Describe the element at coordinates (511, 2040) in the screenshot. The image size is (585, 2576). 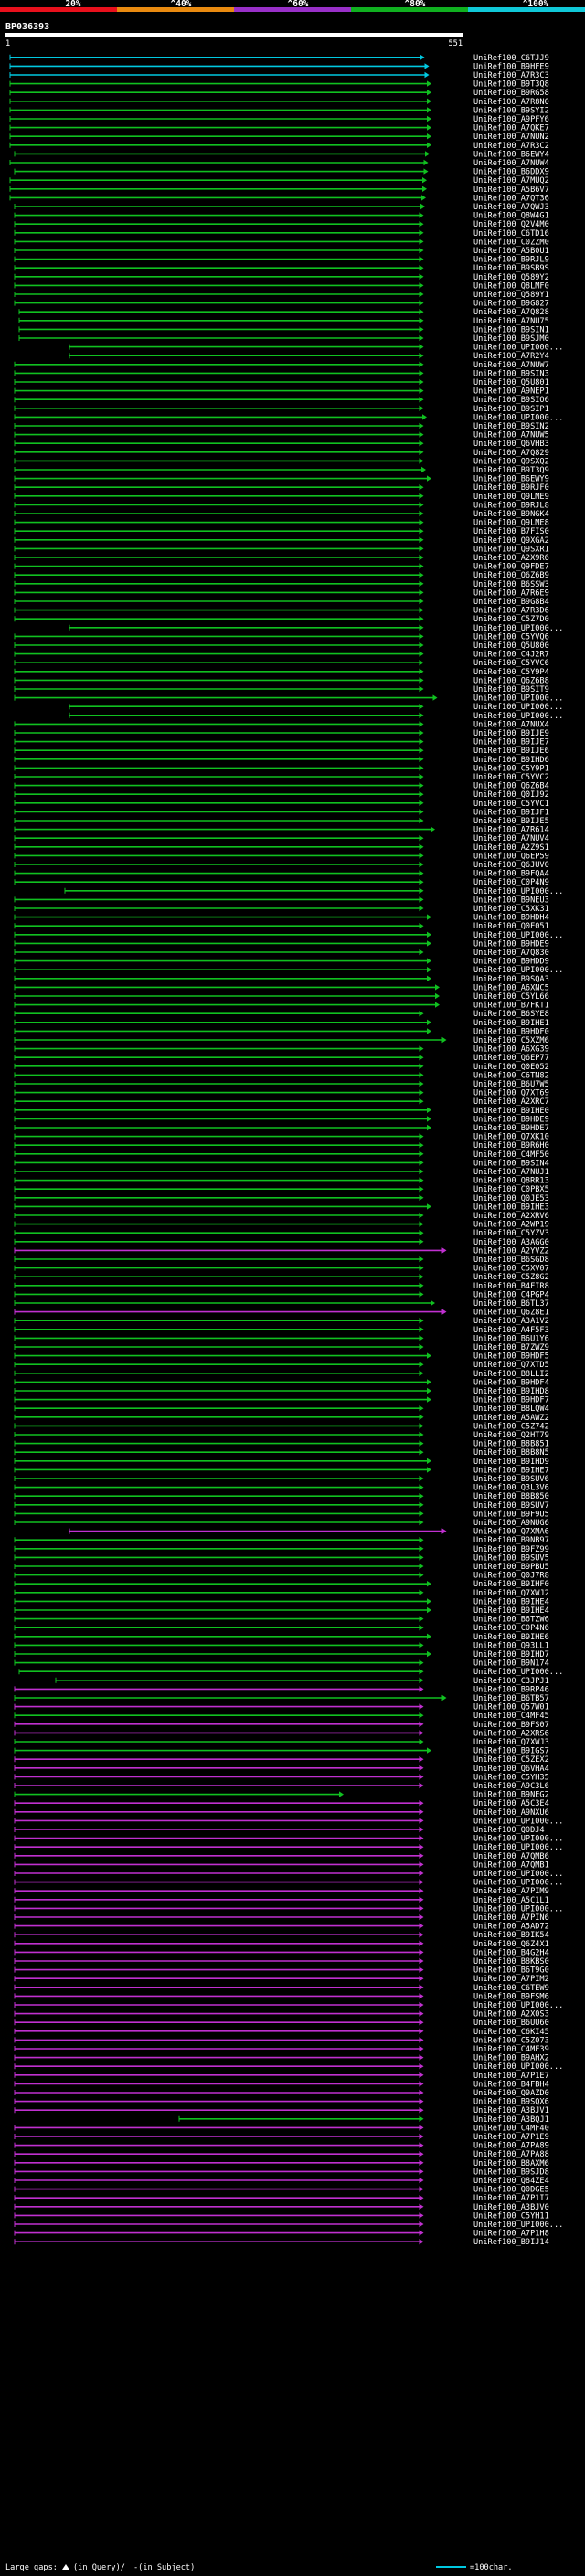
I see `hit-label: UniRef100_C5Z073` at that location.